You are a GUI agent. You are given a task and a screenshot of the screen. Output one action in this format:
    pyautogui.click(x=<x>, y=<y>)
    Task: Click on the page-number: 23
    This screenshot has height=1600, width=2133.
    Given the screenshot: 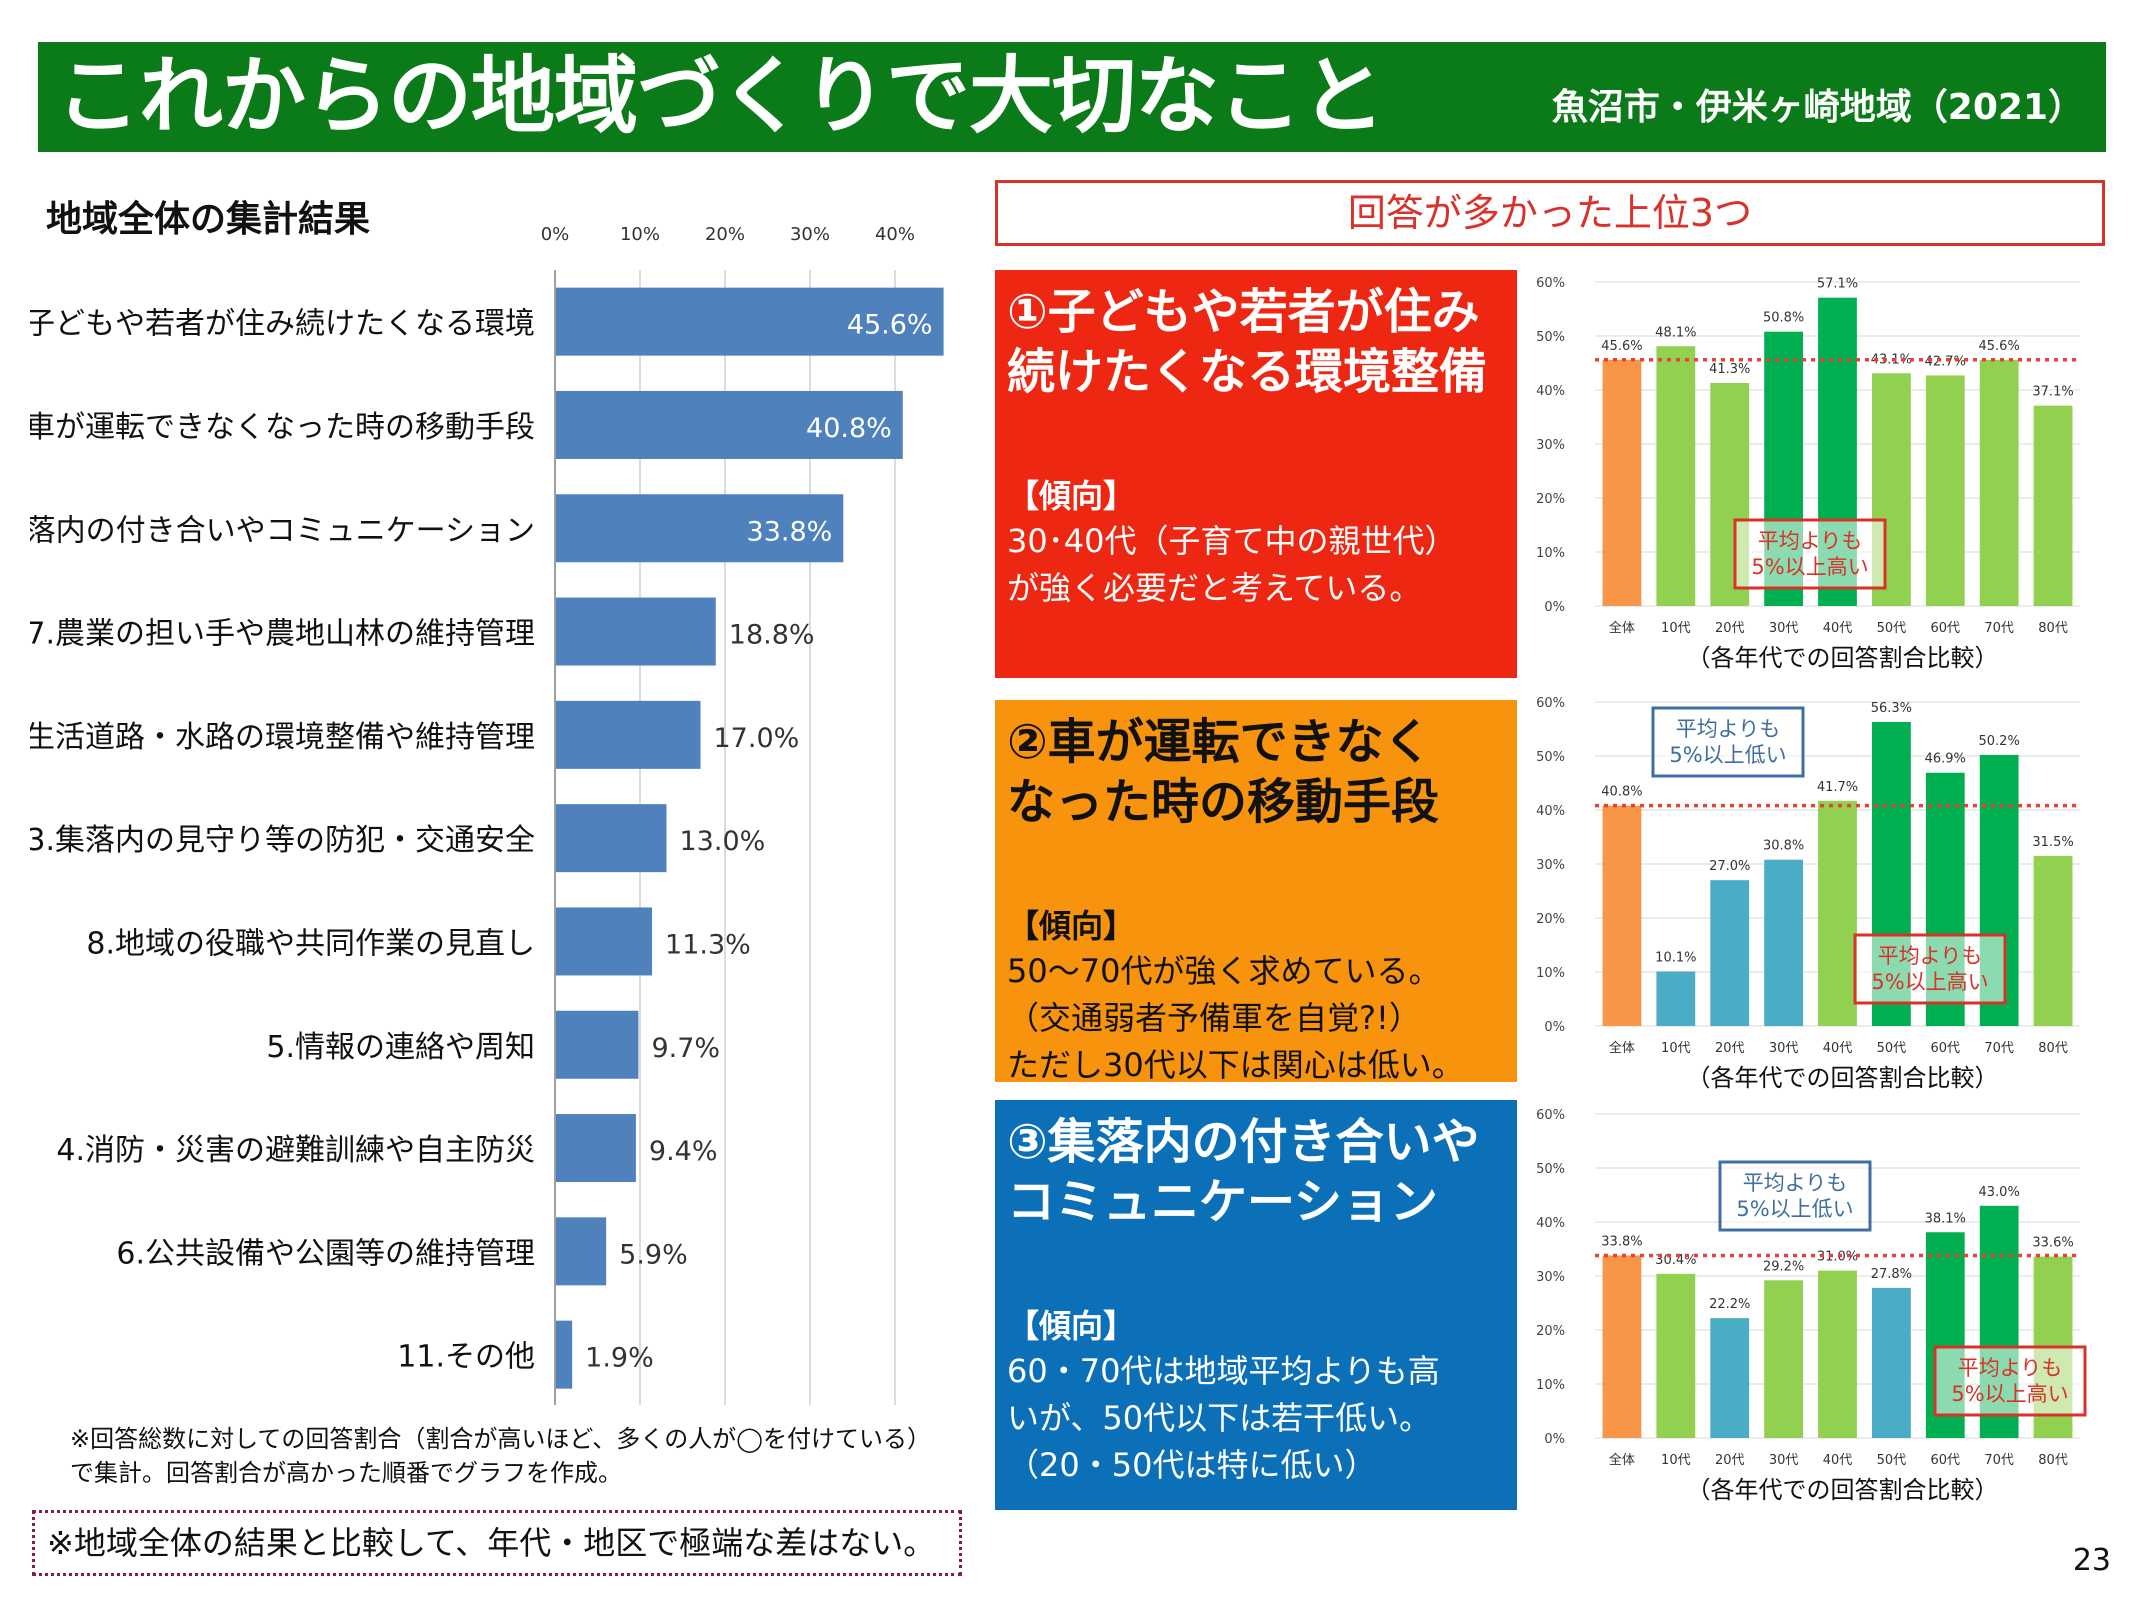 What is the action you would take?
    pyautogui.click(x=2091, y=1560)
    